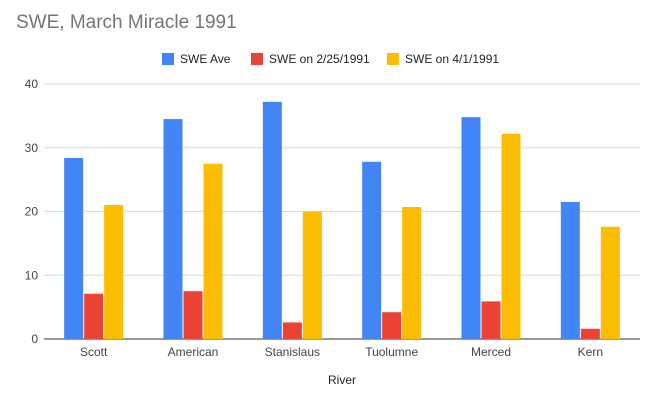 Image resolution: width=657 pixels, height=403 pixels. I want to click on legend-item: SWE on 2/25/1991, so click(310, 59).